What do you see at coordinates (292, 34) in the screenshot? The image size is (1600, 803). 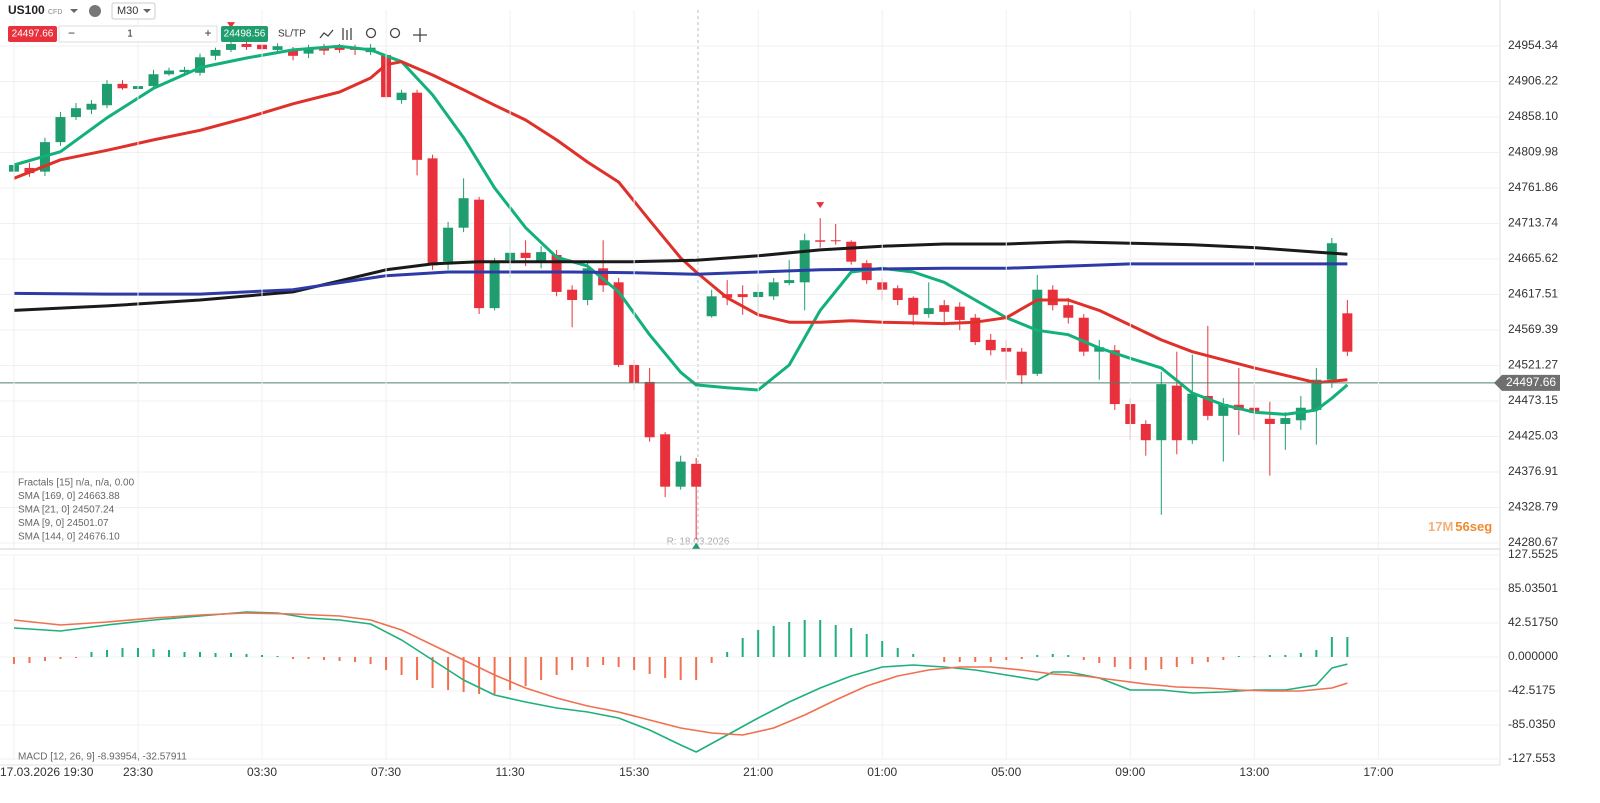 I see `sltp: SL/TP` at bounding box center [292, 34].